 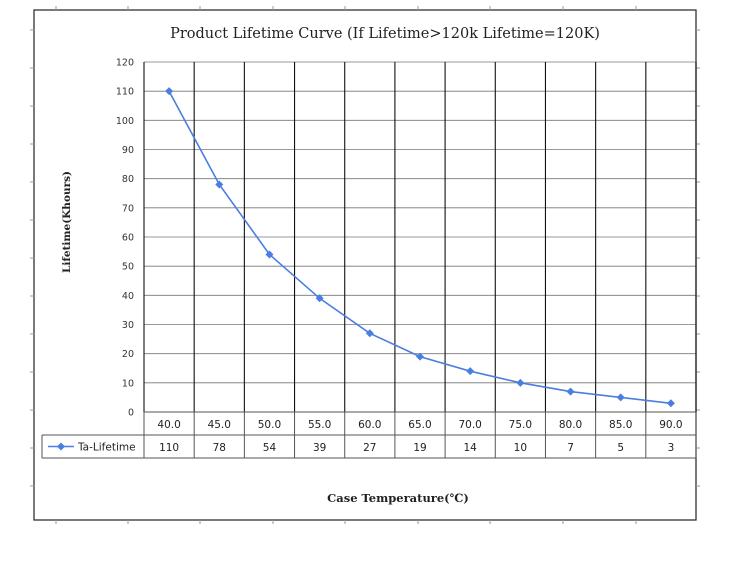 What do you see at coordinates (61, 446) in the screenshot?
I see `legend-marker` at bounding box center [61, 446].